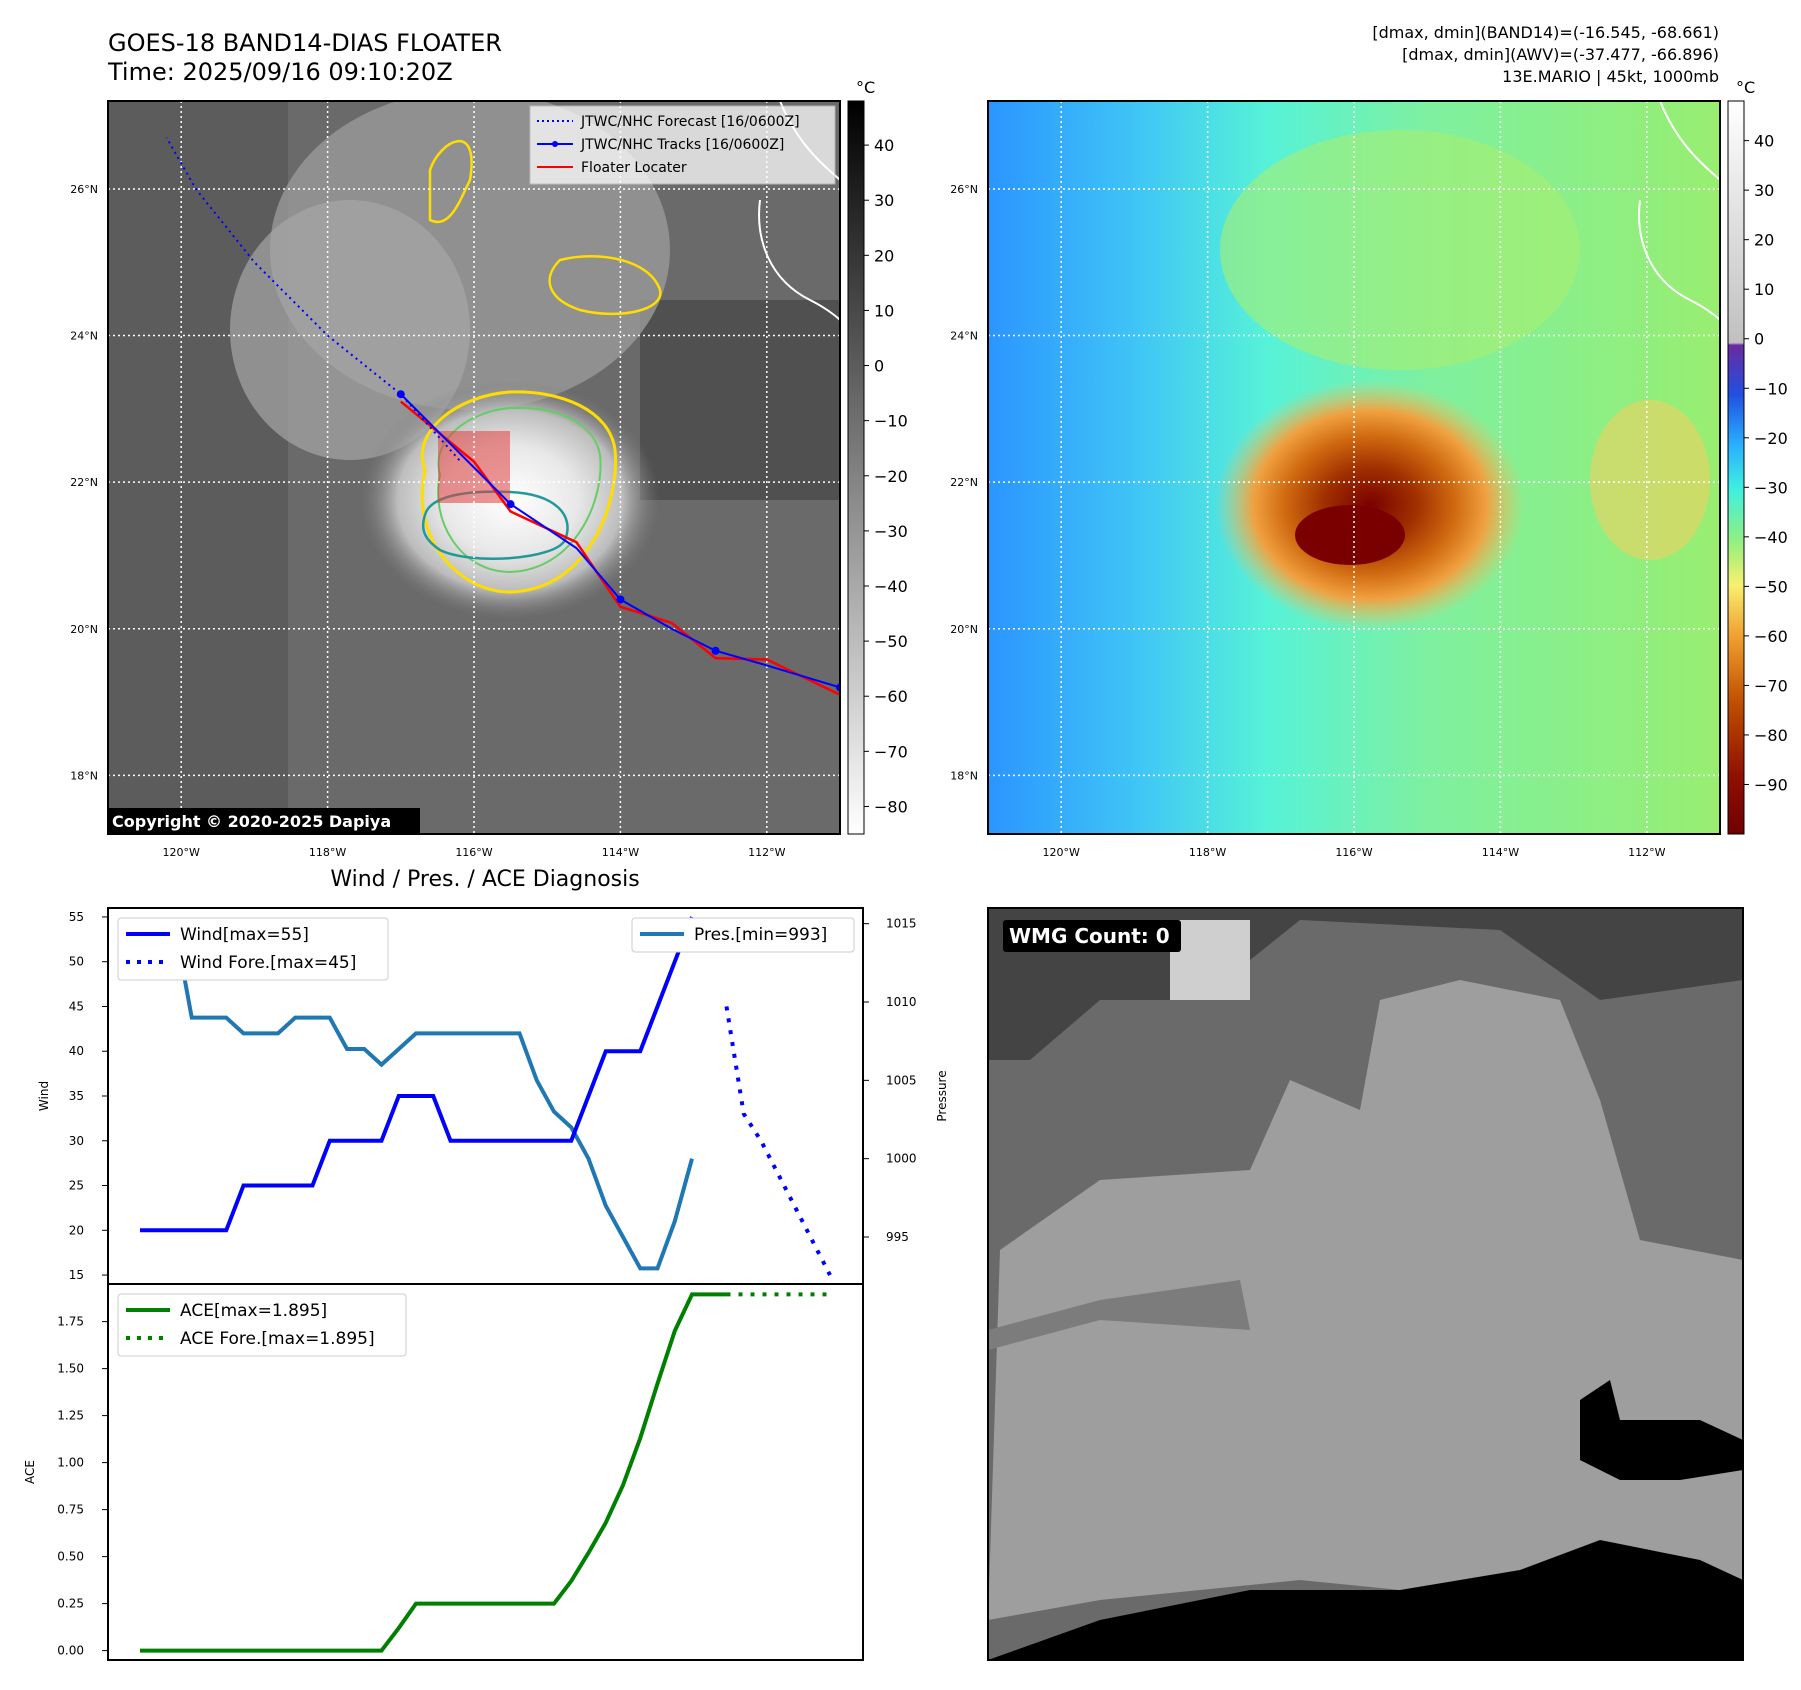 The width and height of the screenshot is (1801, 1690). What do you see at coordinates (262, 1325) in the screenshot?
I see `ace-legend: ACE[max=1.895] ACE Fore.[max=1.895]` at bounding box center [262, 1325].